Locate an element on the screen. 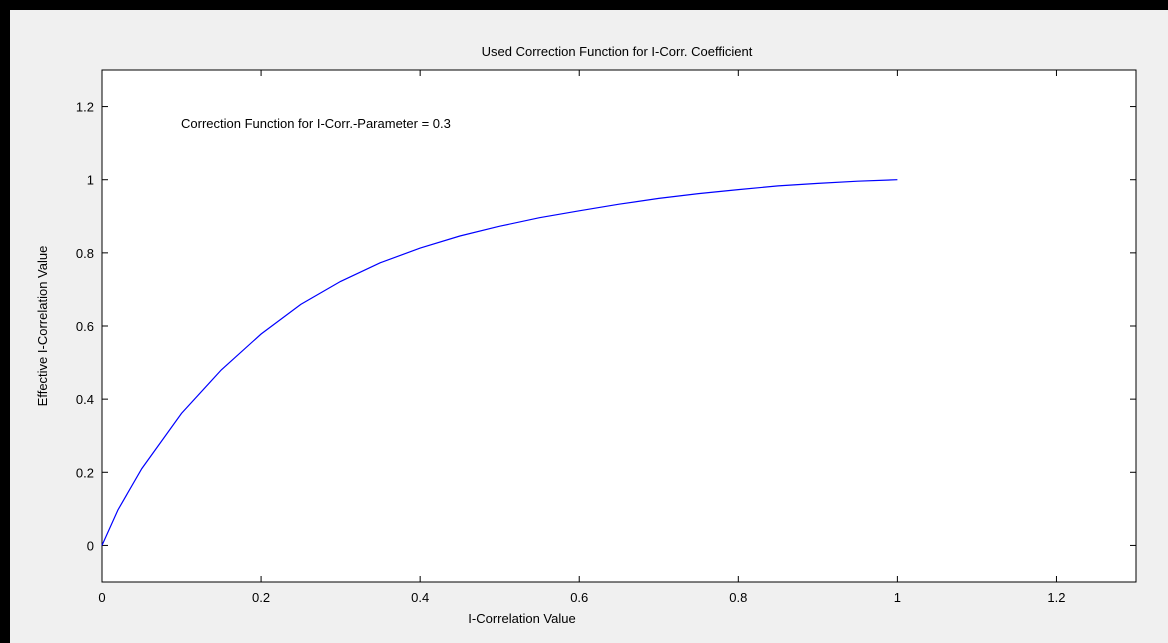 The image size is (1168, 643). y-tick-label: 0 is located at coordinates (90, 545).